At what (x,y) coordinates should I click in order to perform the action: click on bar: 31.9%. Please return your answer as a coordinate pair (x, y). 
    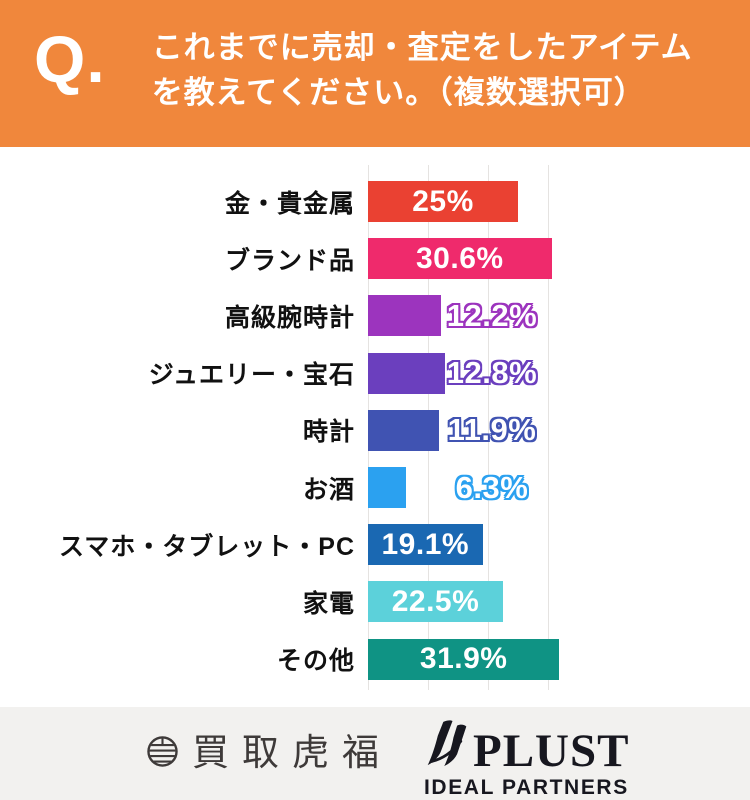
    Looking at the image, I should click on (464, 659).